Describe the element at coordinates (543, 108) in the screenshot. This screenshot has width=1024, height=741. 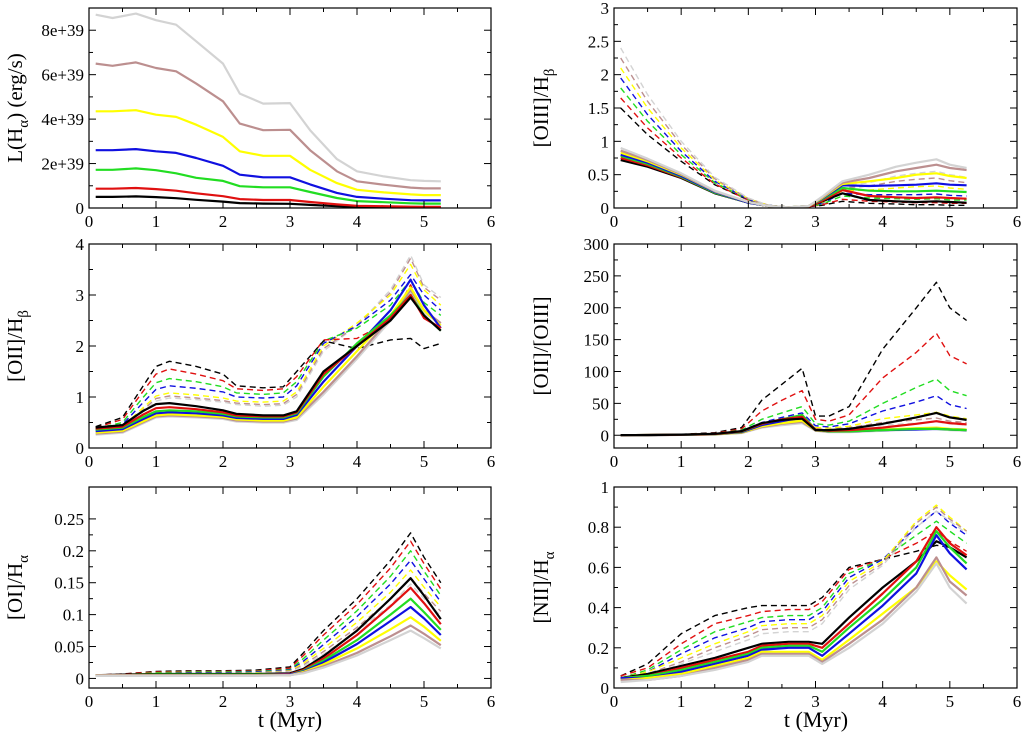
I see `y-axis-label: [OIII]/Hβ` at that location.